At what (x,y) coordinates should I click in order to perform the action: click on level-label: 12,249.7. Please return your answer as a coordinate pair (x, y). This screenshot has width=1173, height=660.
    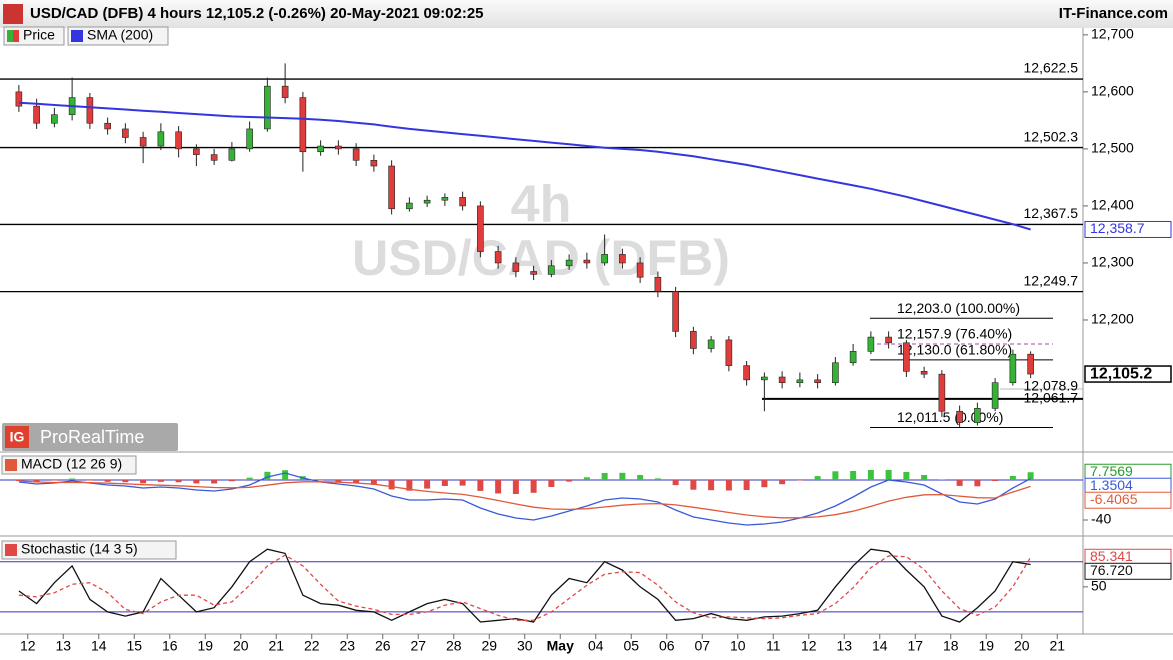
    Looking at the image, I should click on (1051, 280).